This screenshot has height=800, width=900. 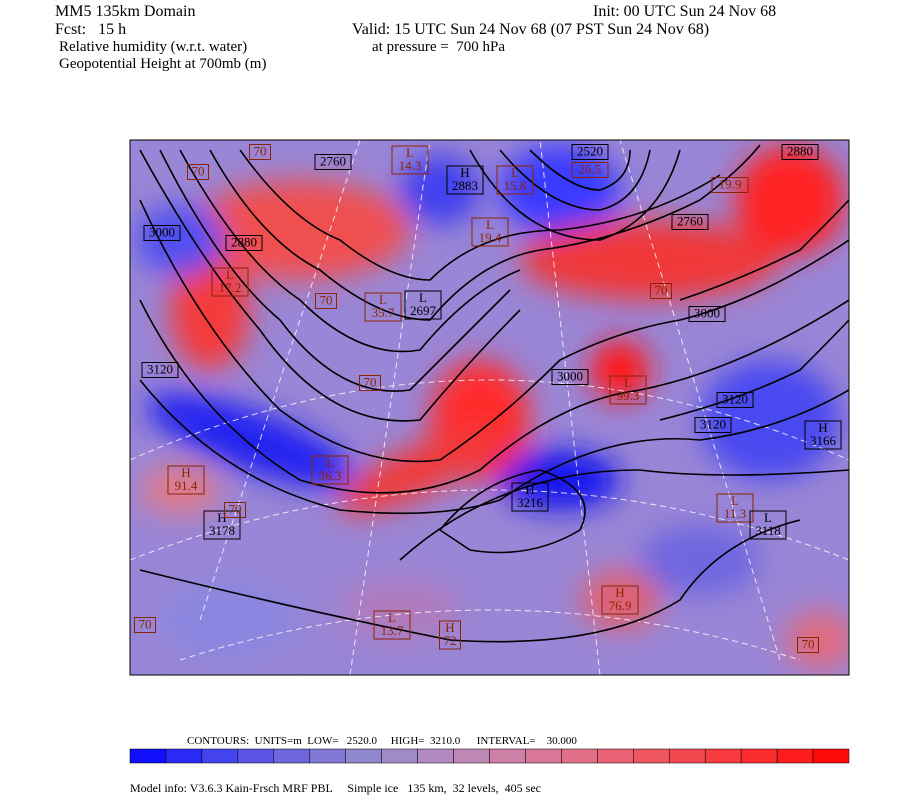 What do you see at coordinates (163, 64) in the screenshot?
I see `field-height: Geopotential Height at 700mb (m)` at bounding box center [163, 64].